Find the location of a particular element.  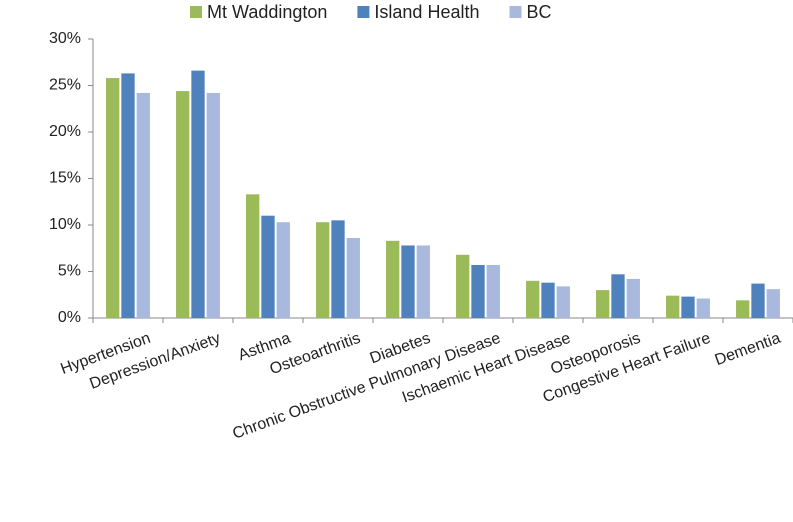

legend-label: Island Health is located at coordinates (426, 12).